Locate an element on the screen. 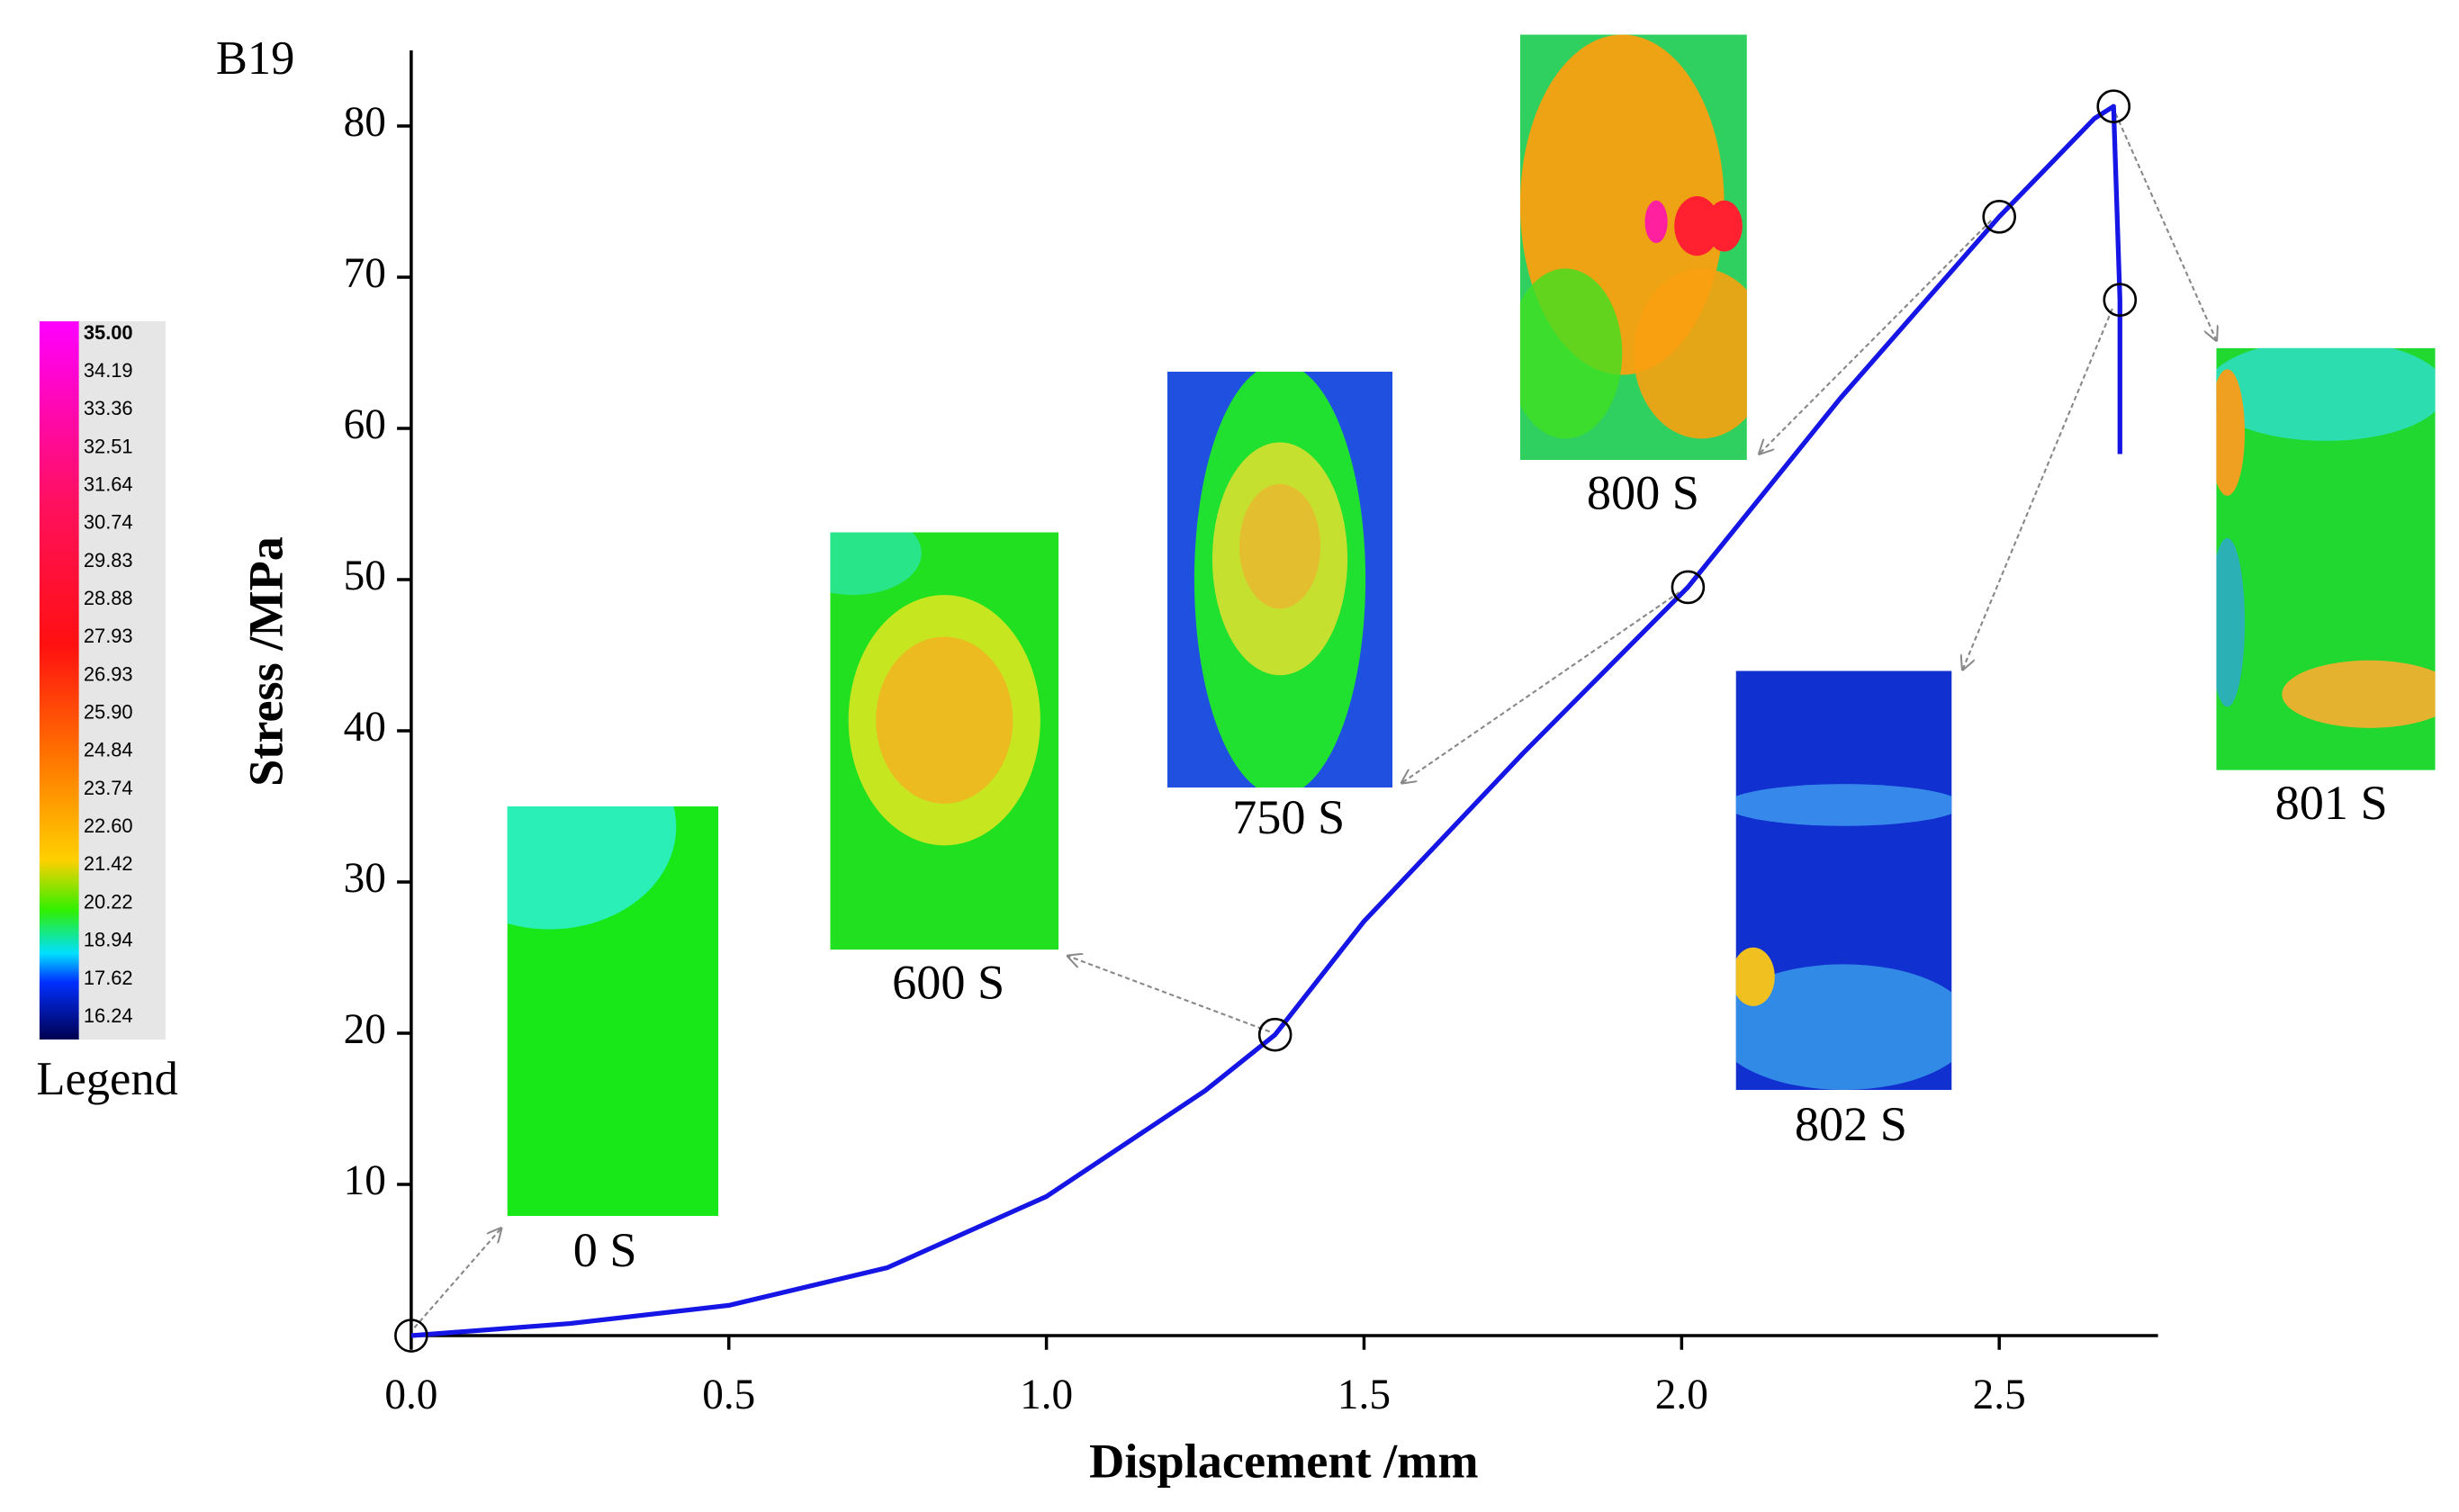 Image resolution: width=2459 pixels, height=1512 pixels. colorbar-label: 25.90 is located at coordinates (109, 713).